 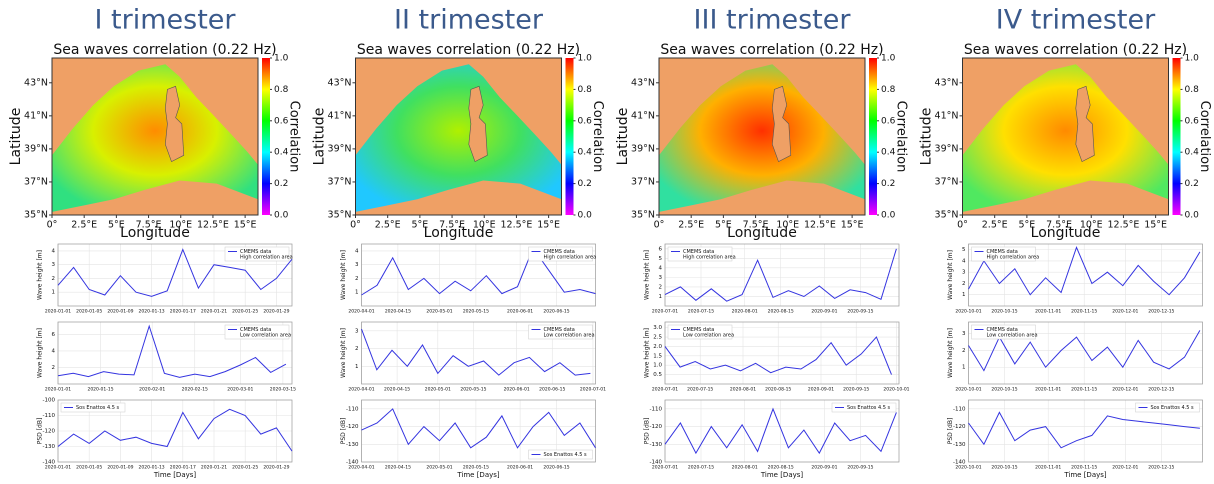 What do you see at coordinates (781, 312) in the screenshot?
I see `x-tick-label: 2020-08-15` at bounding box center [781, 312].